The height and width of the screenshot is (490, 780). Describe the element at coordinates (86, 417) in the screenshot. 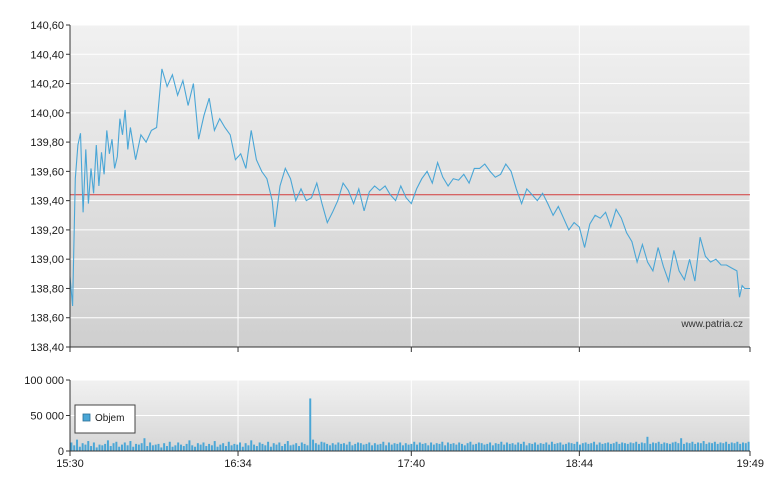

I see `legend-swatch` at that location.